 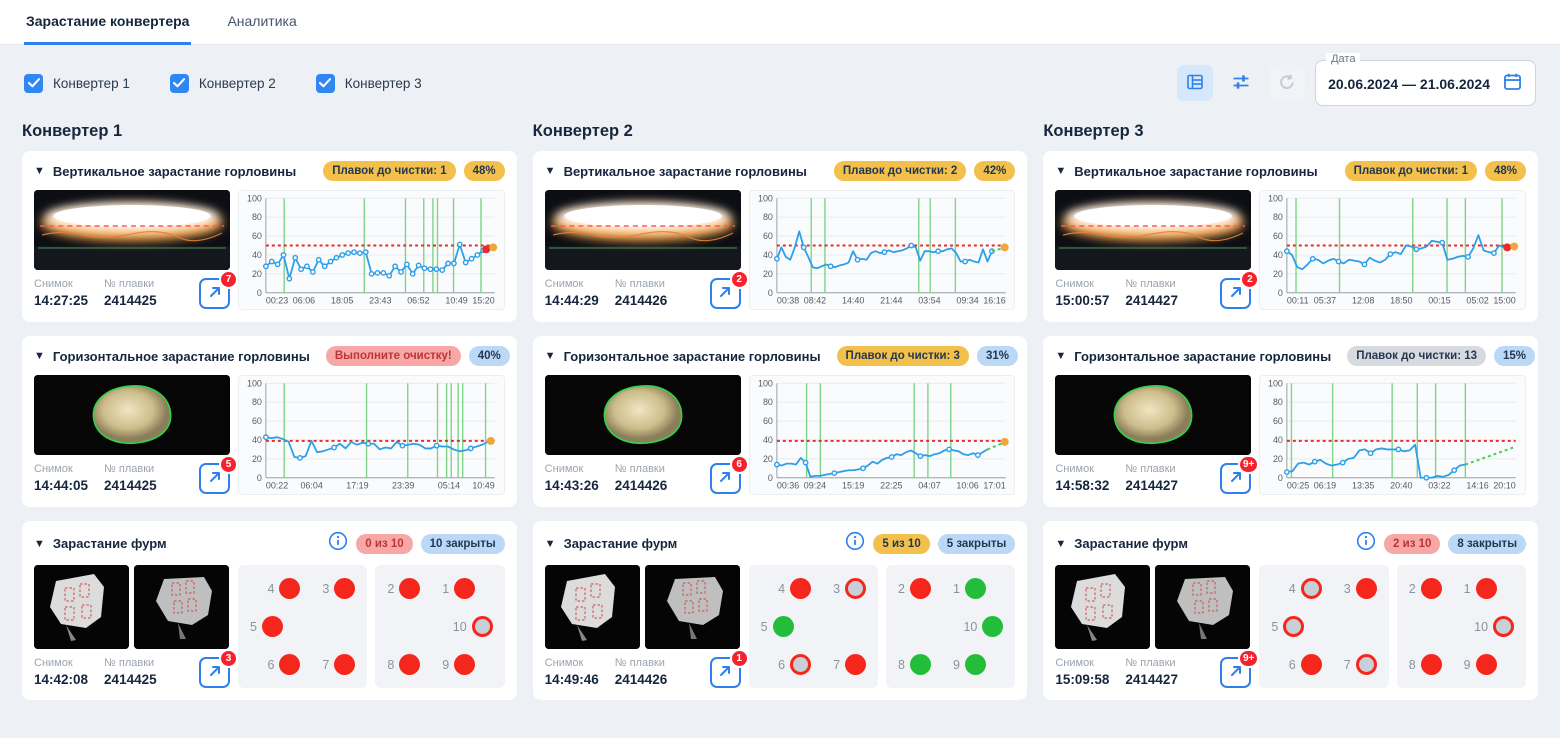 I want to click on tab-converter-growth: Зарастание конвертера, so click(x=108, y=22).